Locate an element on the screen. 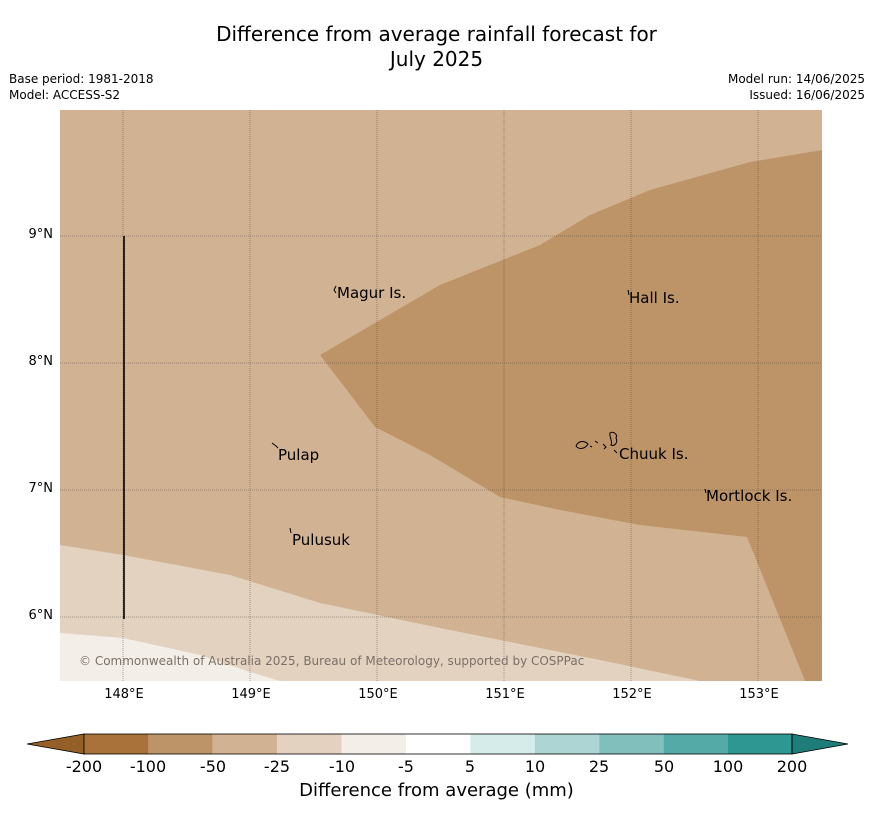 This screenshot has width=873, height=816. base-period: Base period: 1981-2018 is located at coordinates (81, 79).